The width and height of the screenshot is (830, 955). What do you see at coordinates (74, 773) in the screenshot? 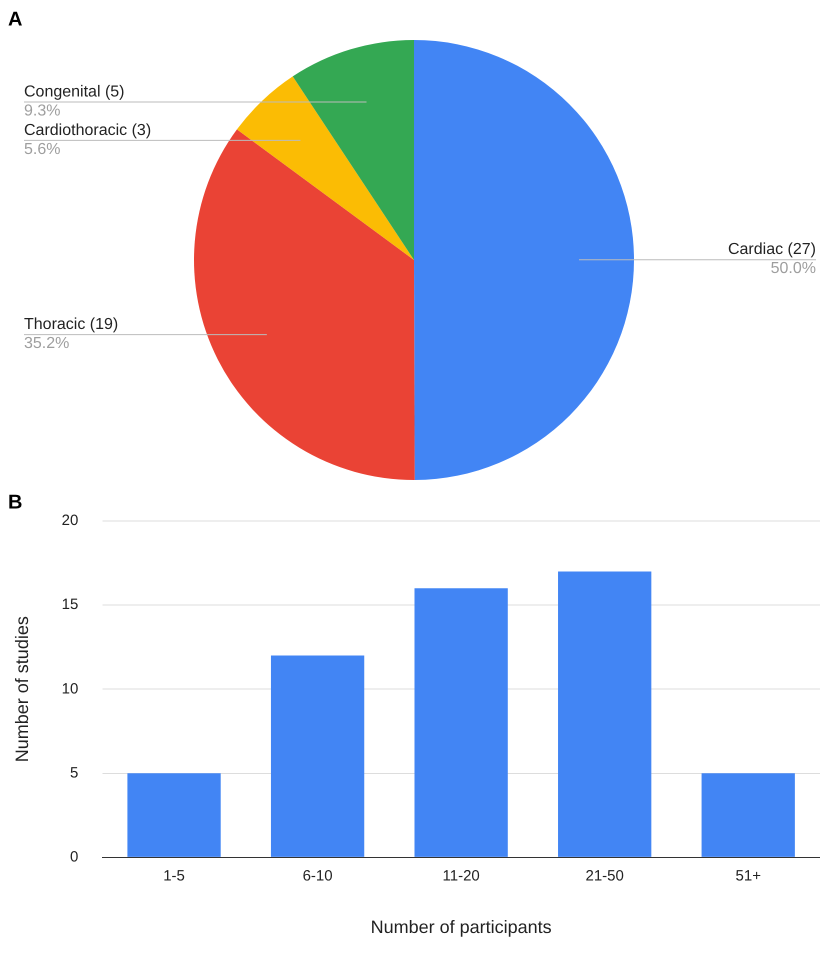
I see `y-tick-label: 5` at bounding box center [74, 773].